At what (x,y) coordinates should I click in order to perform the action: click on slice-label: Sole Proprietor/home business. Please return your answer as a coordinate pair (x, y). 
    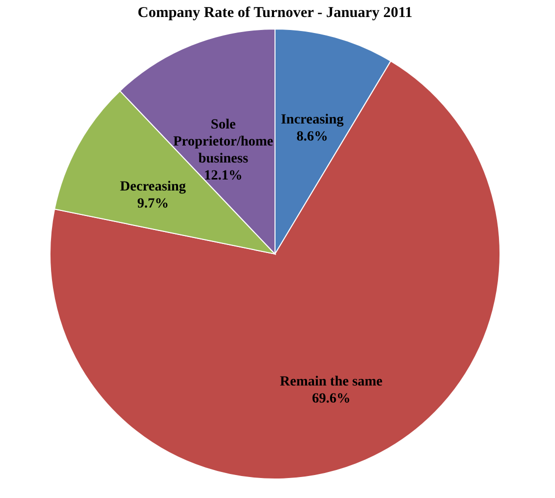
    Looking at the image, I should click on (223, 141).